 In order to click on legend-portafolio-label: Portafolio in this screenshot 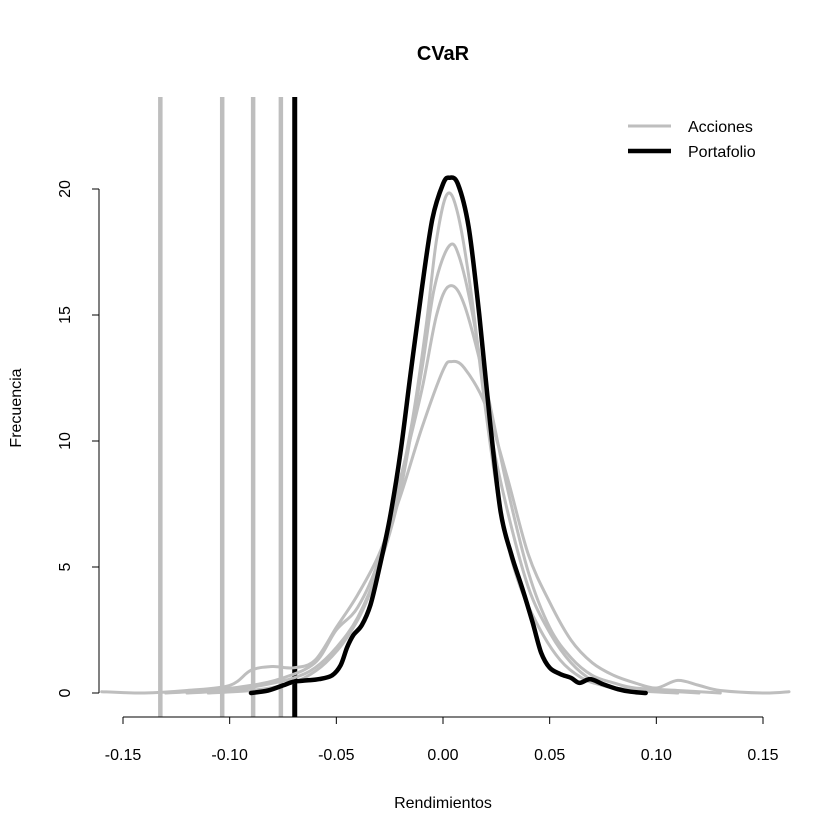, I will do `click(722, 152)`.